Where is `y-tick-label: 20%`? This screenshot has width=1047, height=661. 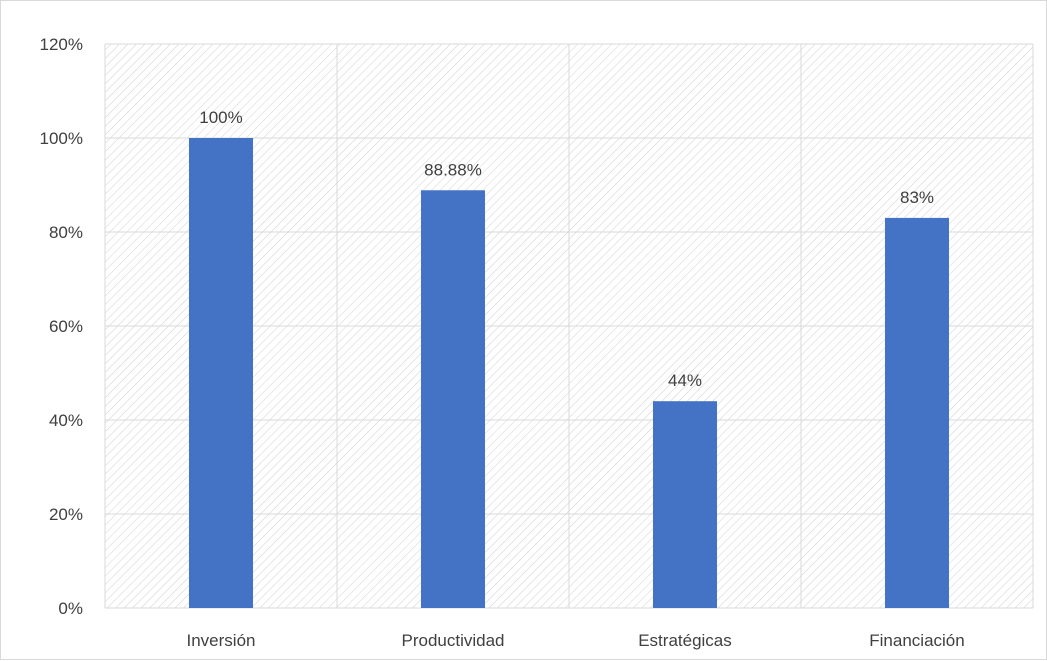
y-tick-label: 20% is located at coordinates (66, 514).